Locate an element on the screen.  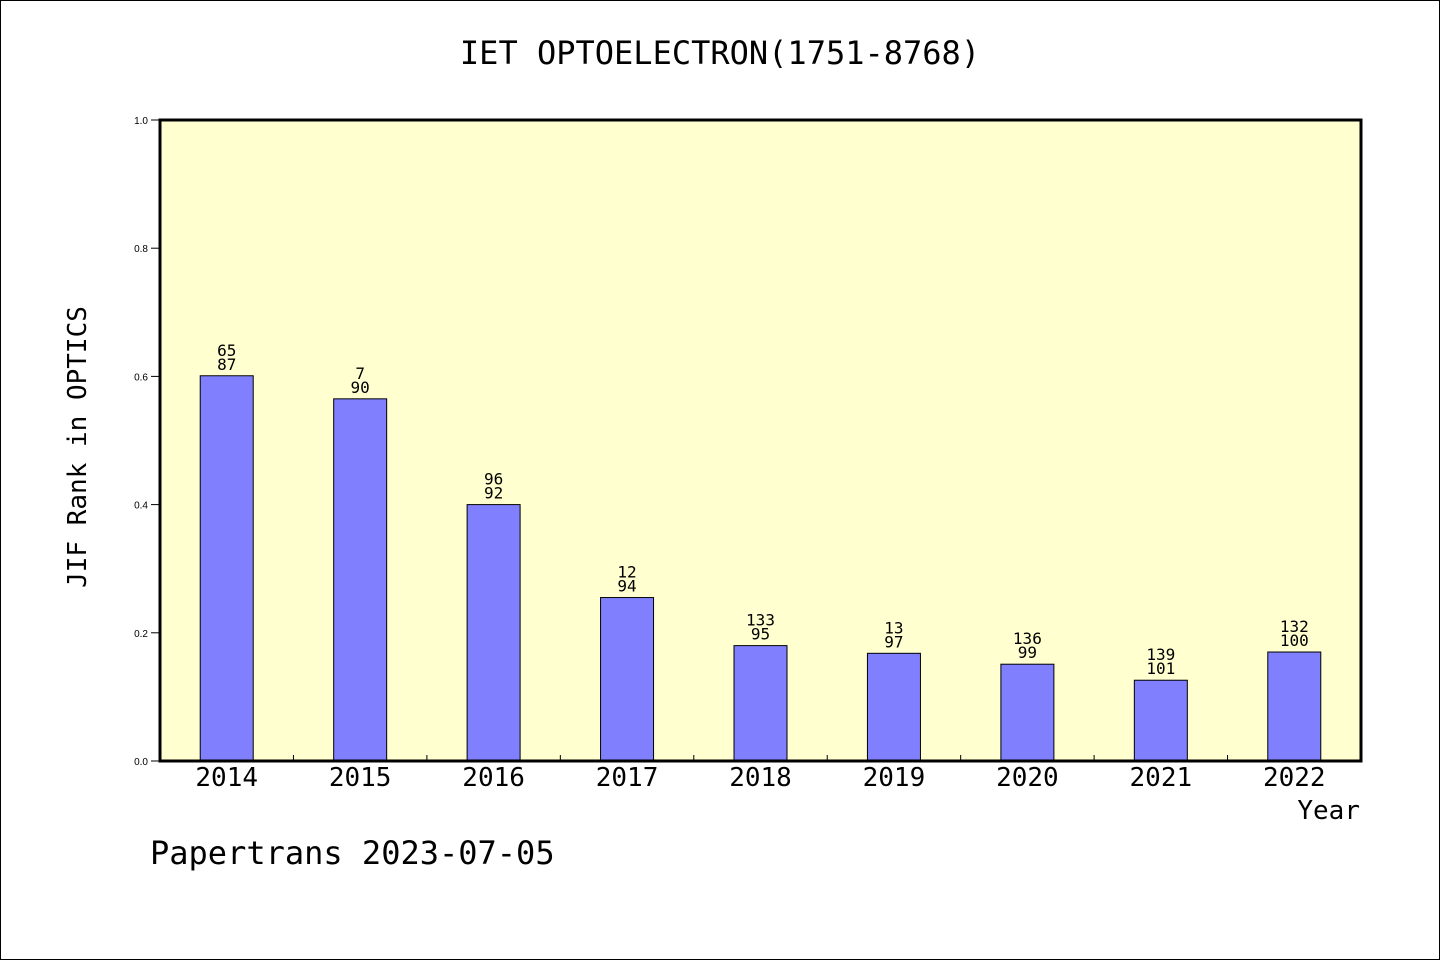
x-tick-label: 2020 is located at coordinates (1027, 778).